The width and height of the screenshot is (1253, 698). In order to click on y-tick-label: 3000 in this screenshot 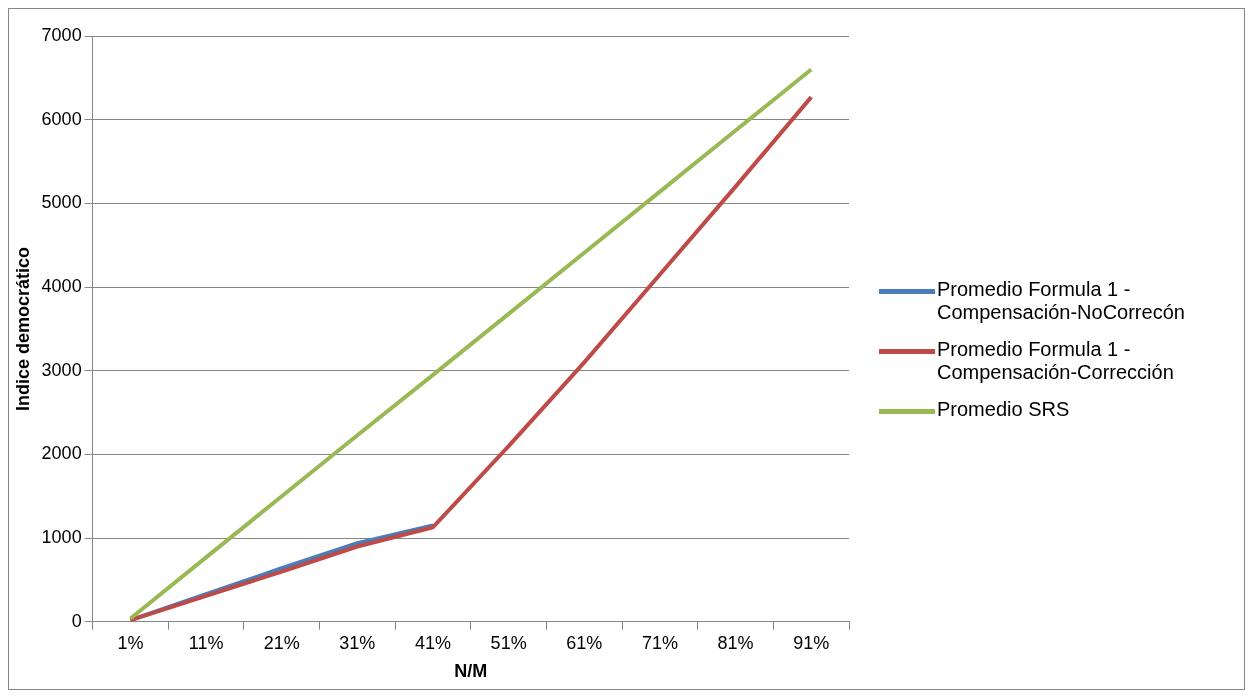, I will do `click(61, 369)`.